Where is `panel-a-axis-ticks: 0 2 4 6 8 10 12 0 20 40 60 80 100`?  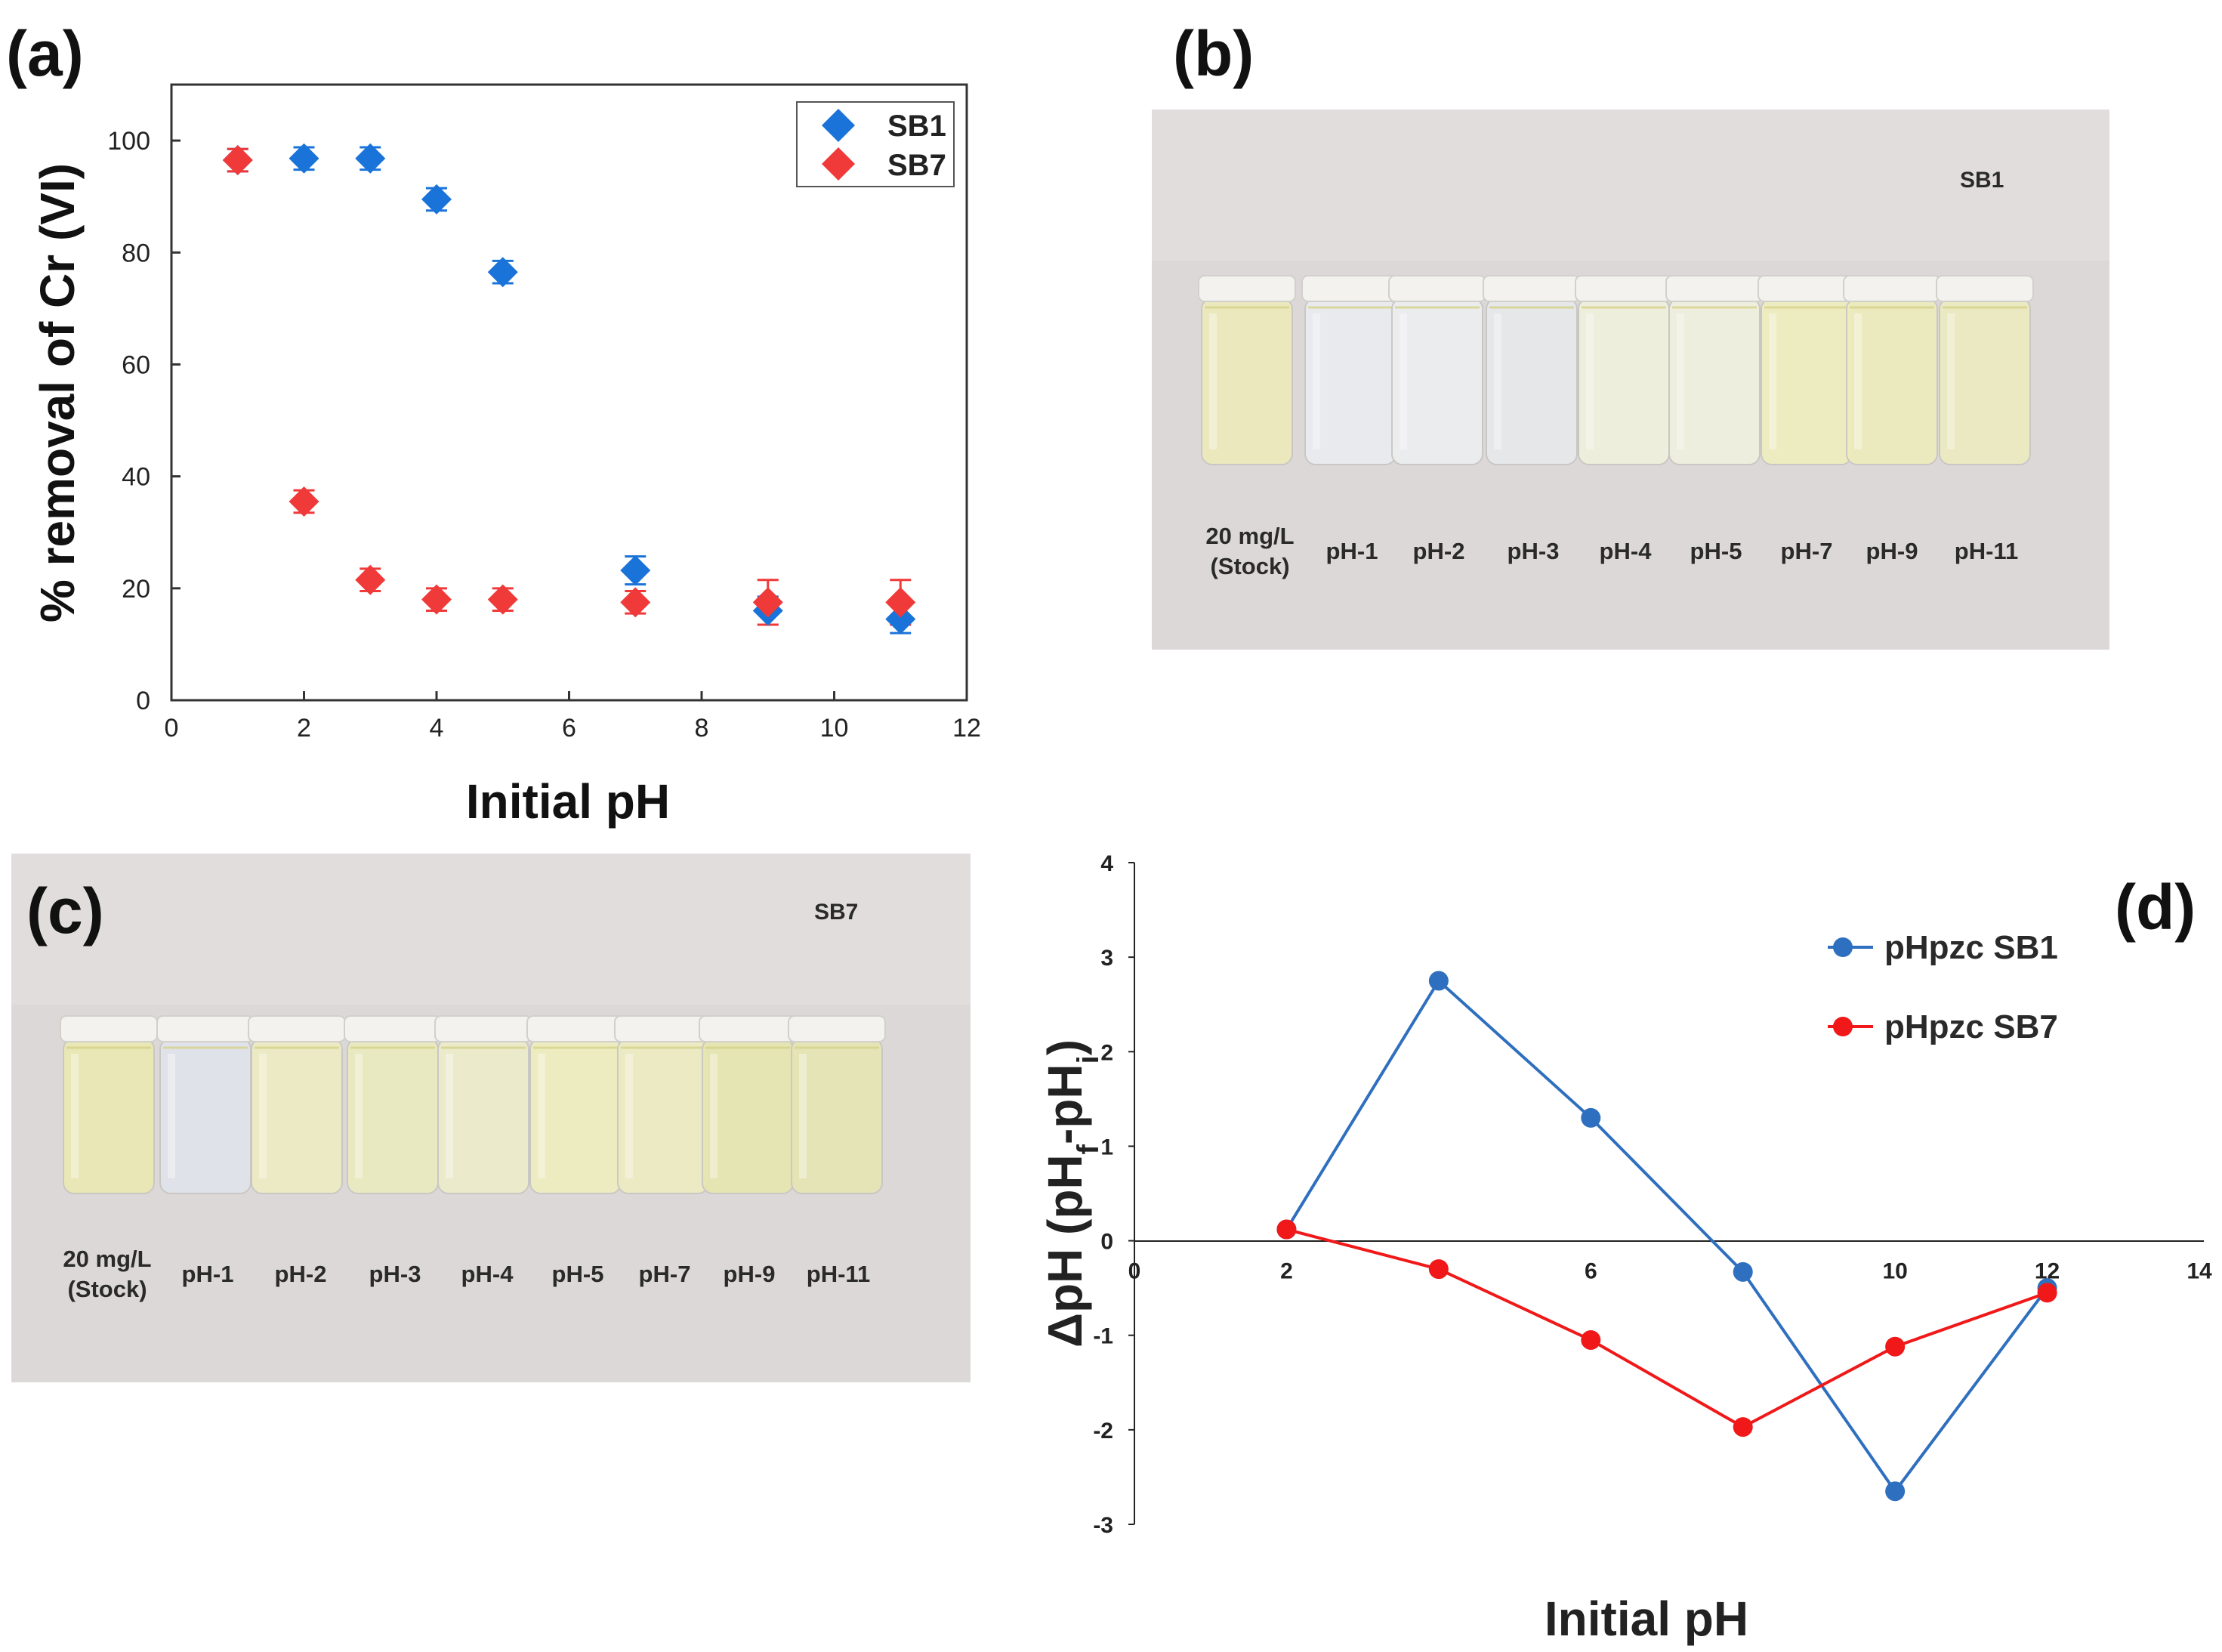
panel-a-axis-ticks: 0 2 4 6 8 10 12 0 20 40 60 80 100 is located at coordinates (544, 435).